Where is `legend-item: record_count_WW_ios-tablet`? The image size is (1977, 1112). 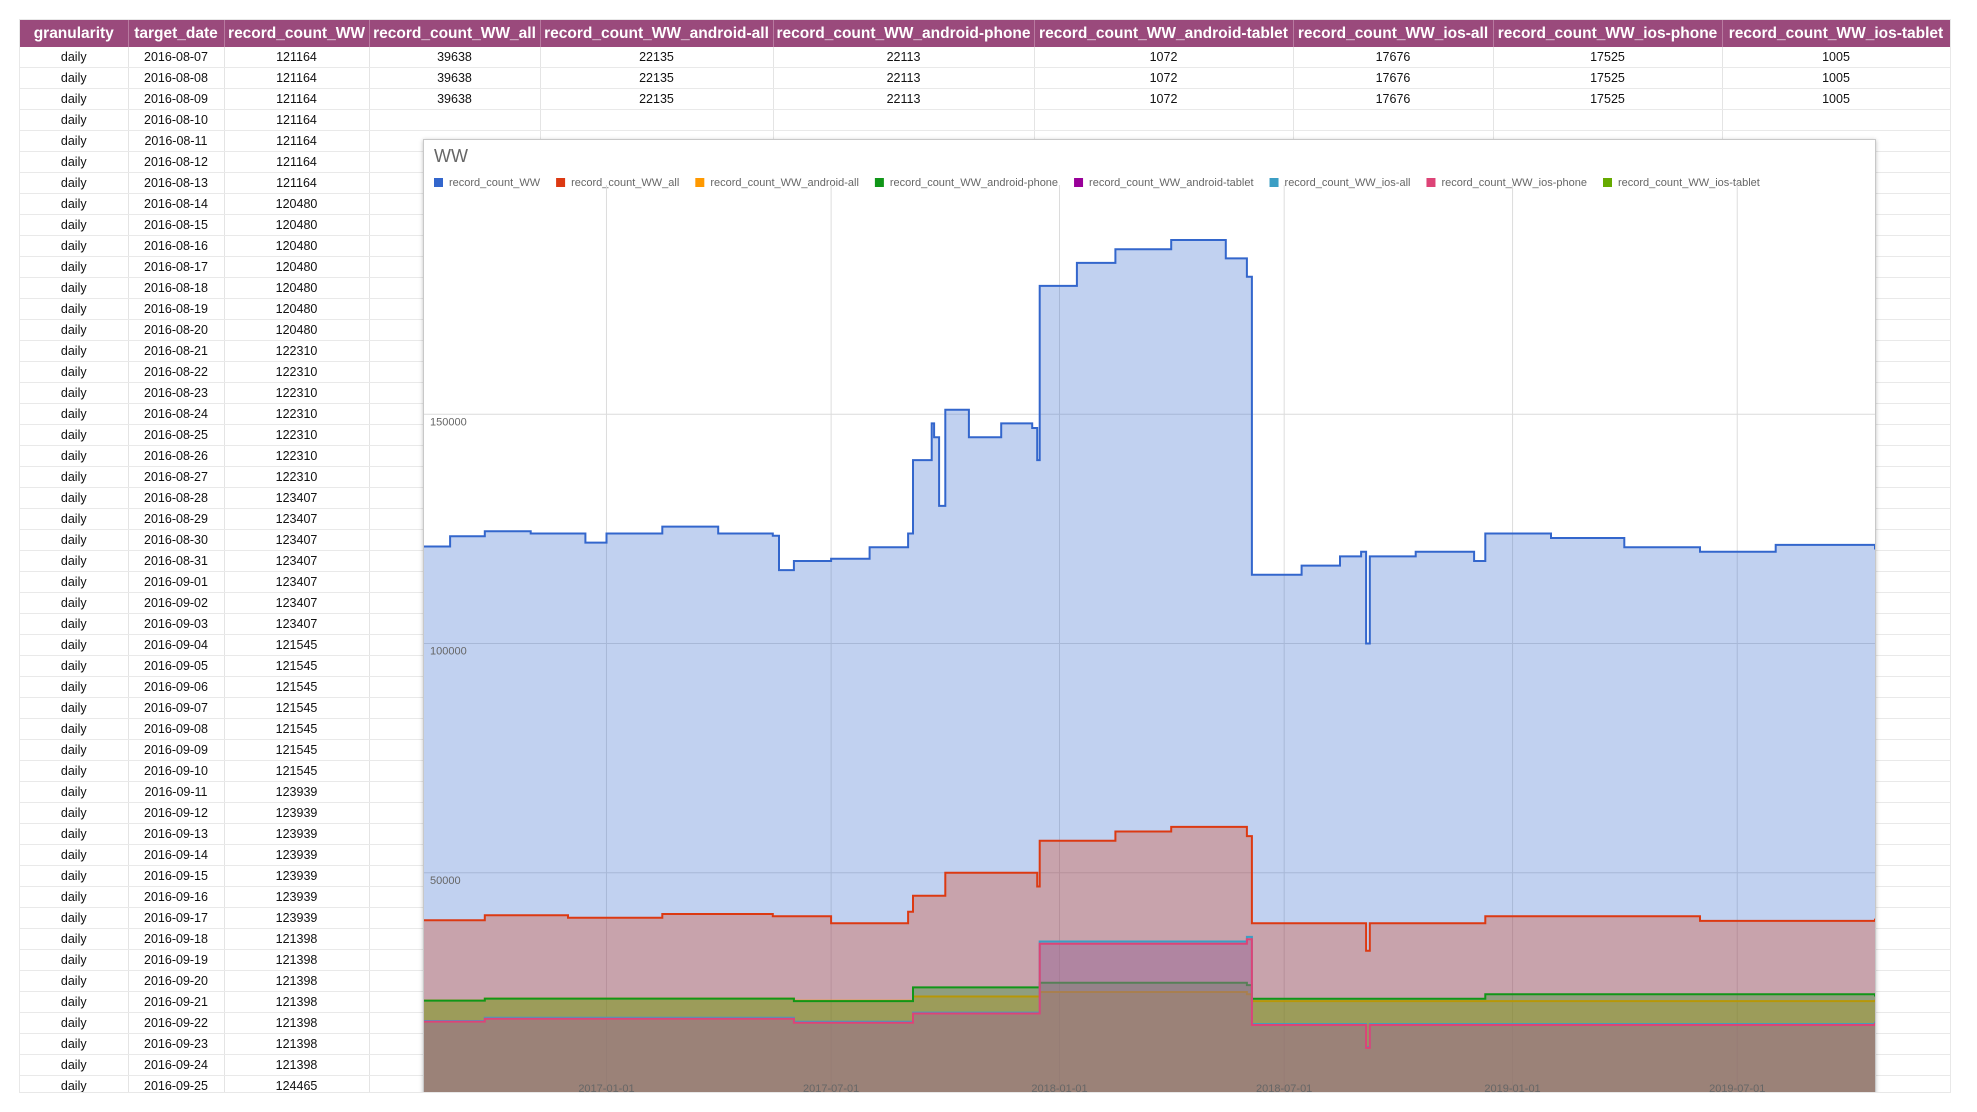
legend-item: record_count_WW_ios-tablet is located at coordinates (1689, 183).